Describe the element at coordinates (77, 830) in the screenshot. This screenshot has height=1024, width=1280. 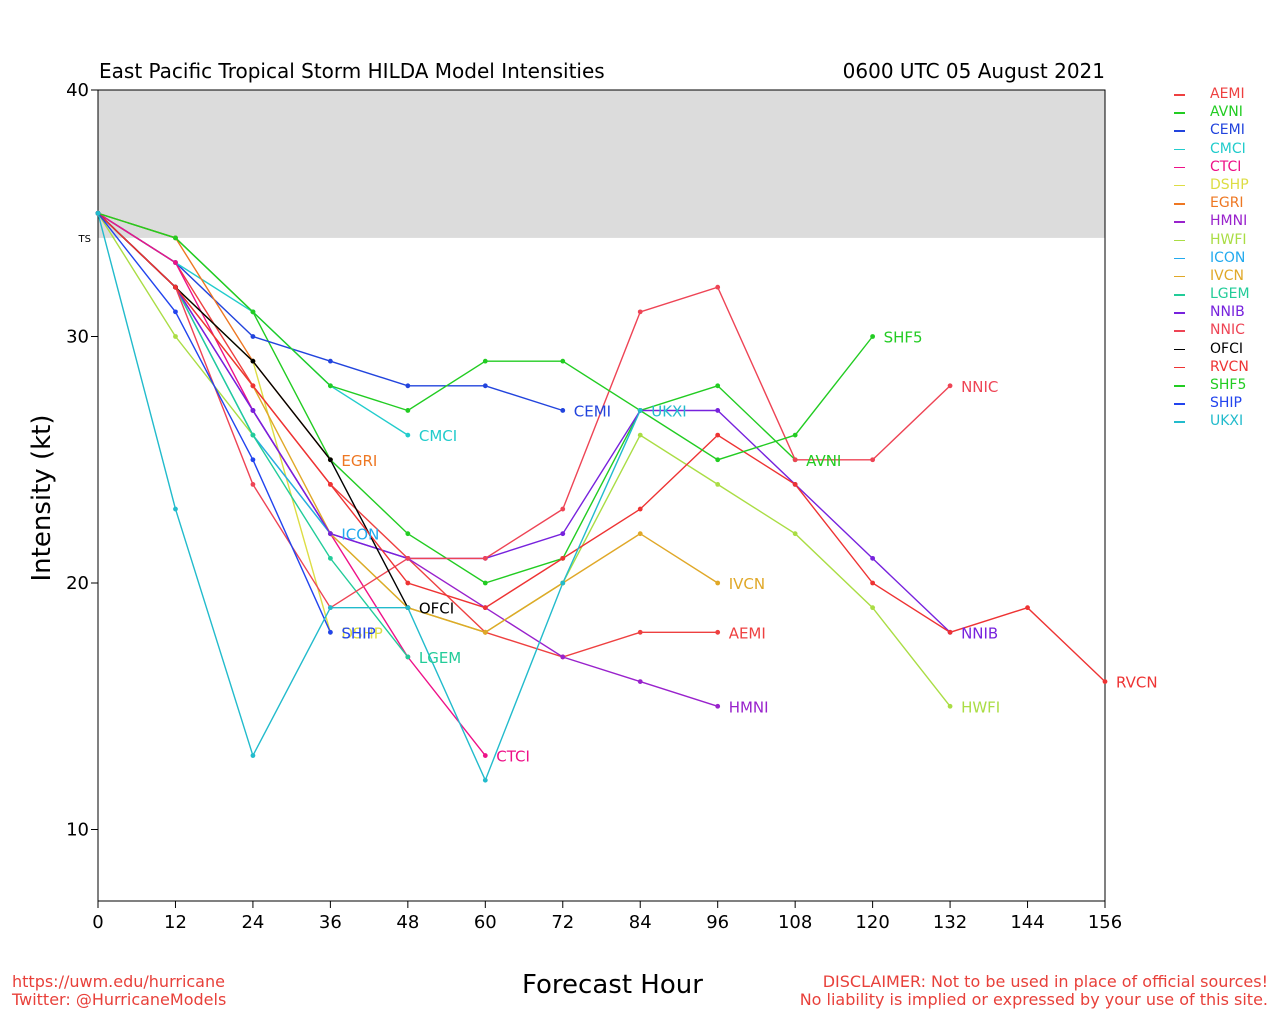
I see `y-tick-label: 10` at that location.